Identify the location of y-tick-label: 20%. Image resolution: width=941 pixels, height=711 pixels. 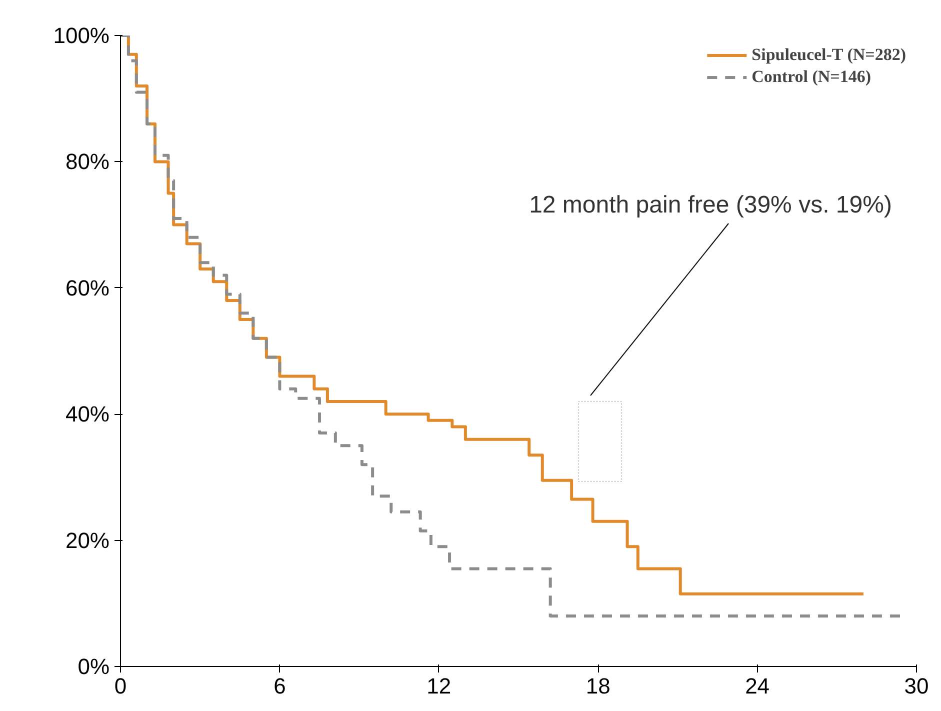
(87, 540).